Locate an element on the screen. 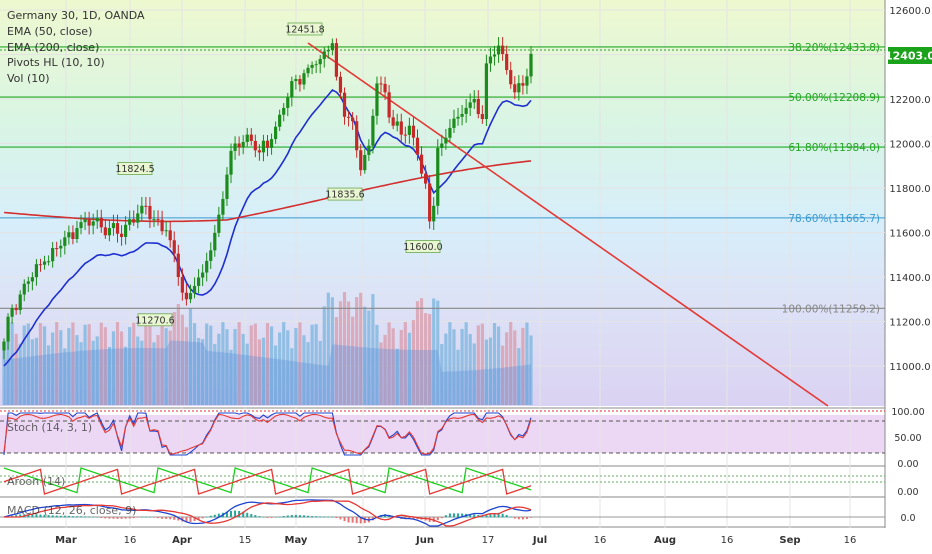 Image resolution: width=932 pixels, height=554 pixels. volume-ma-area is located at coordinates (267, 372).